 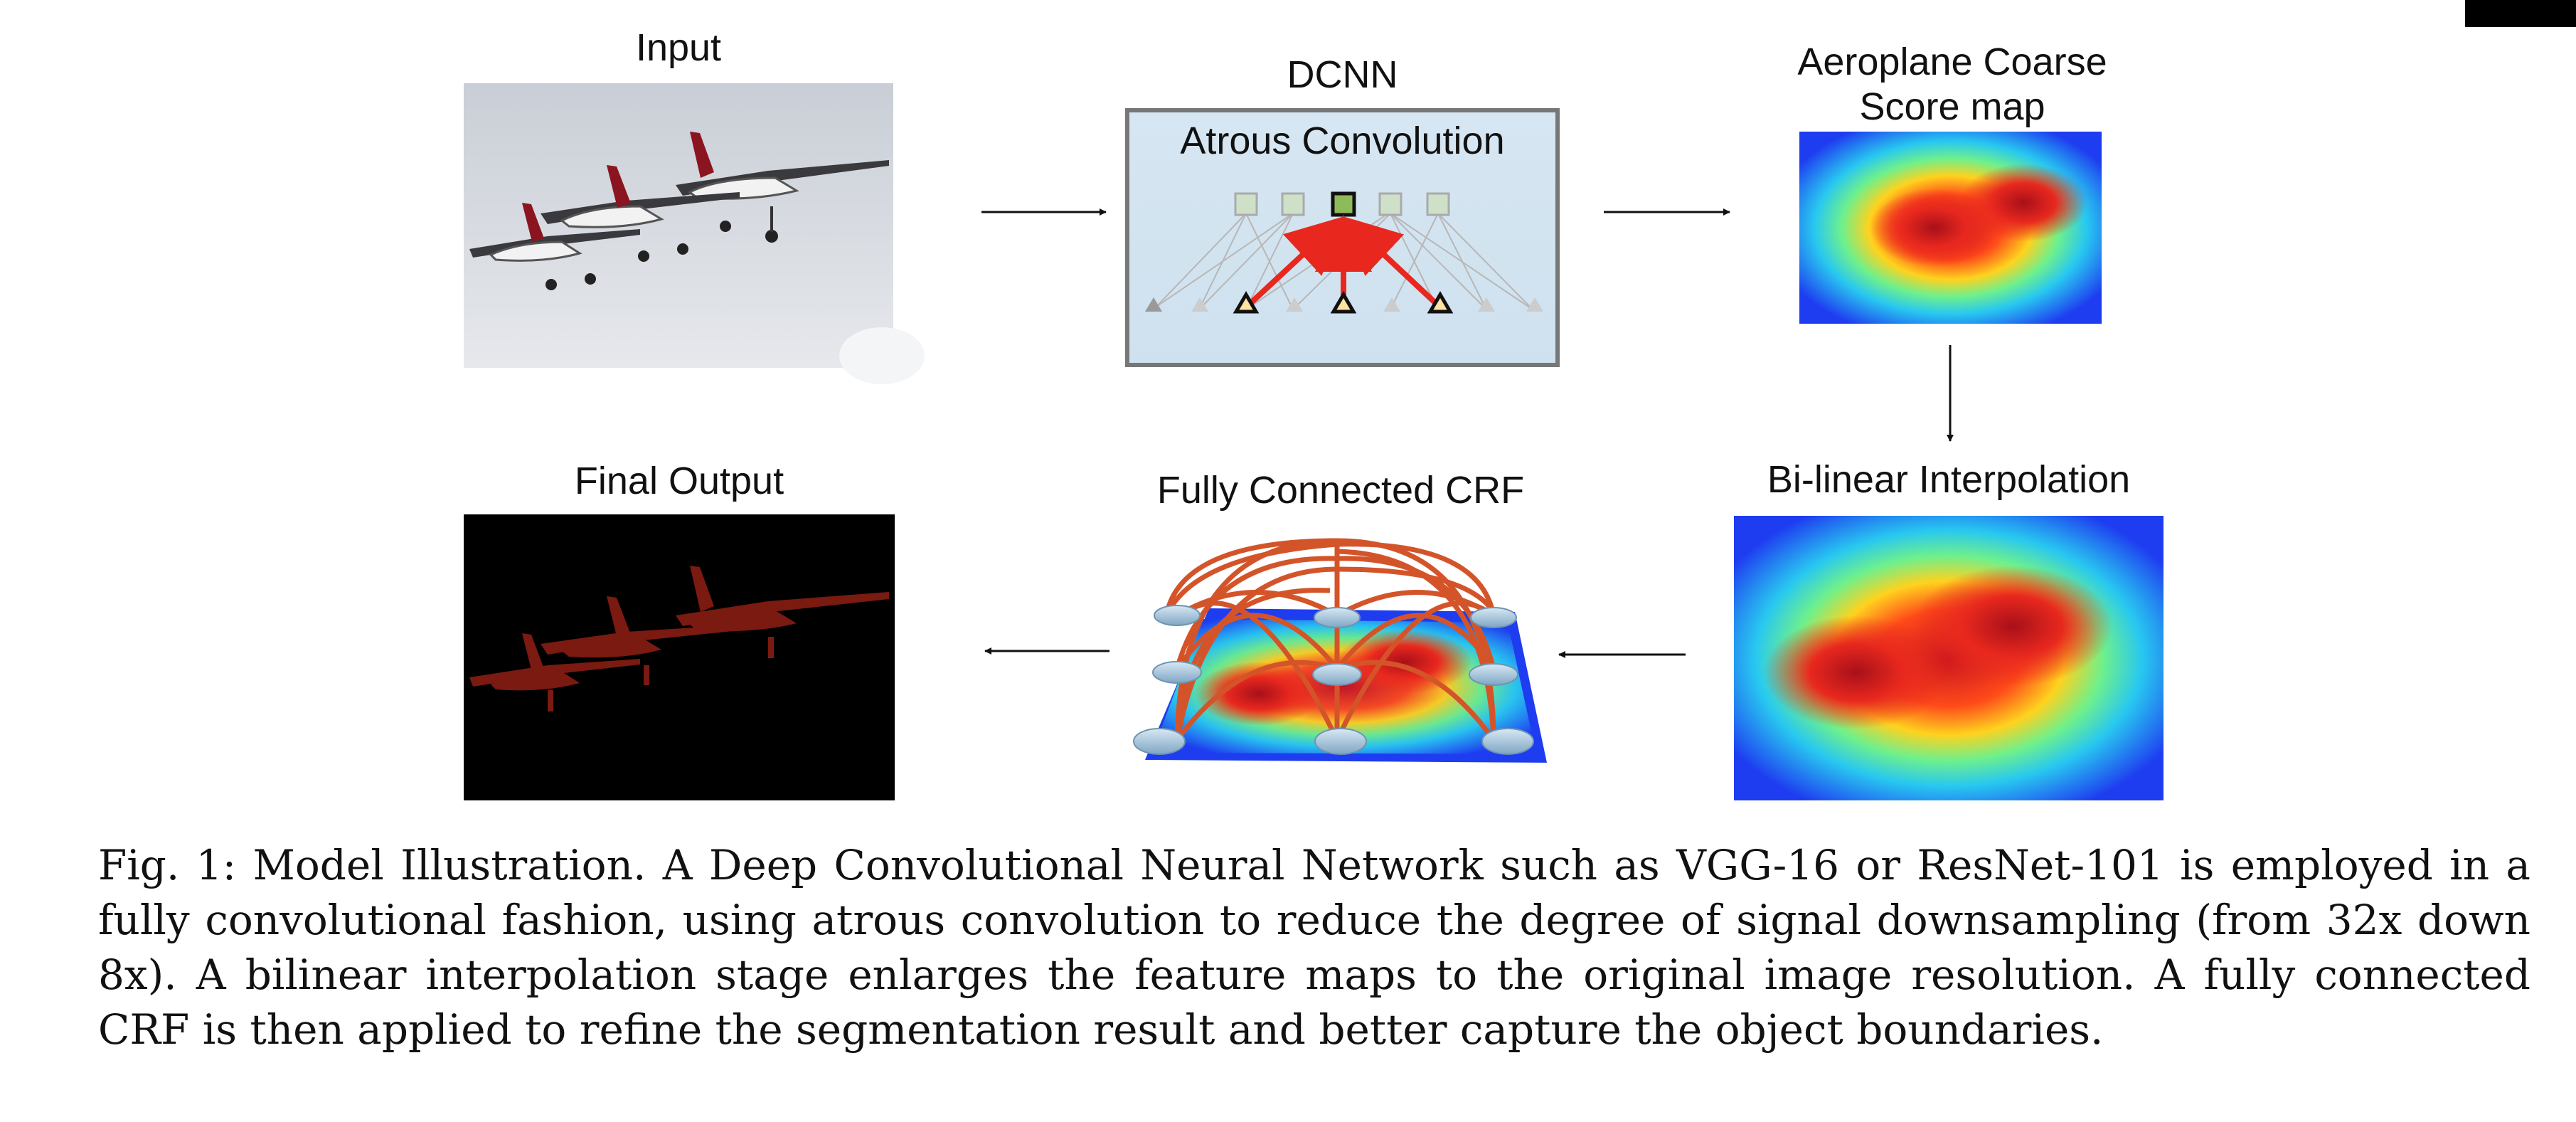 I want to click on atrous-output-units, so click(x=1342, y=204).